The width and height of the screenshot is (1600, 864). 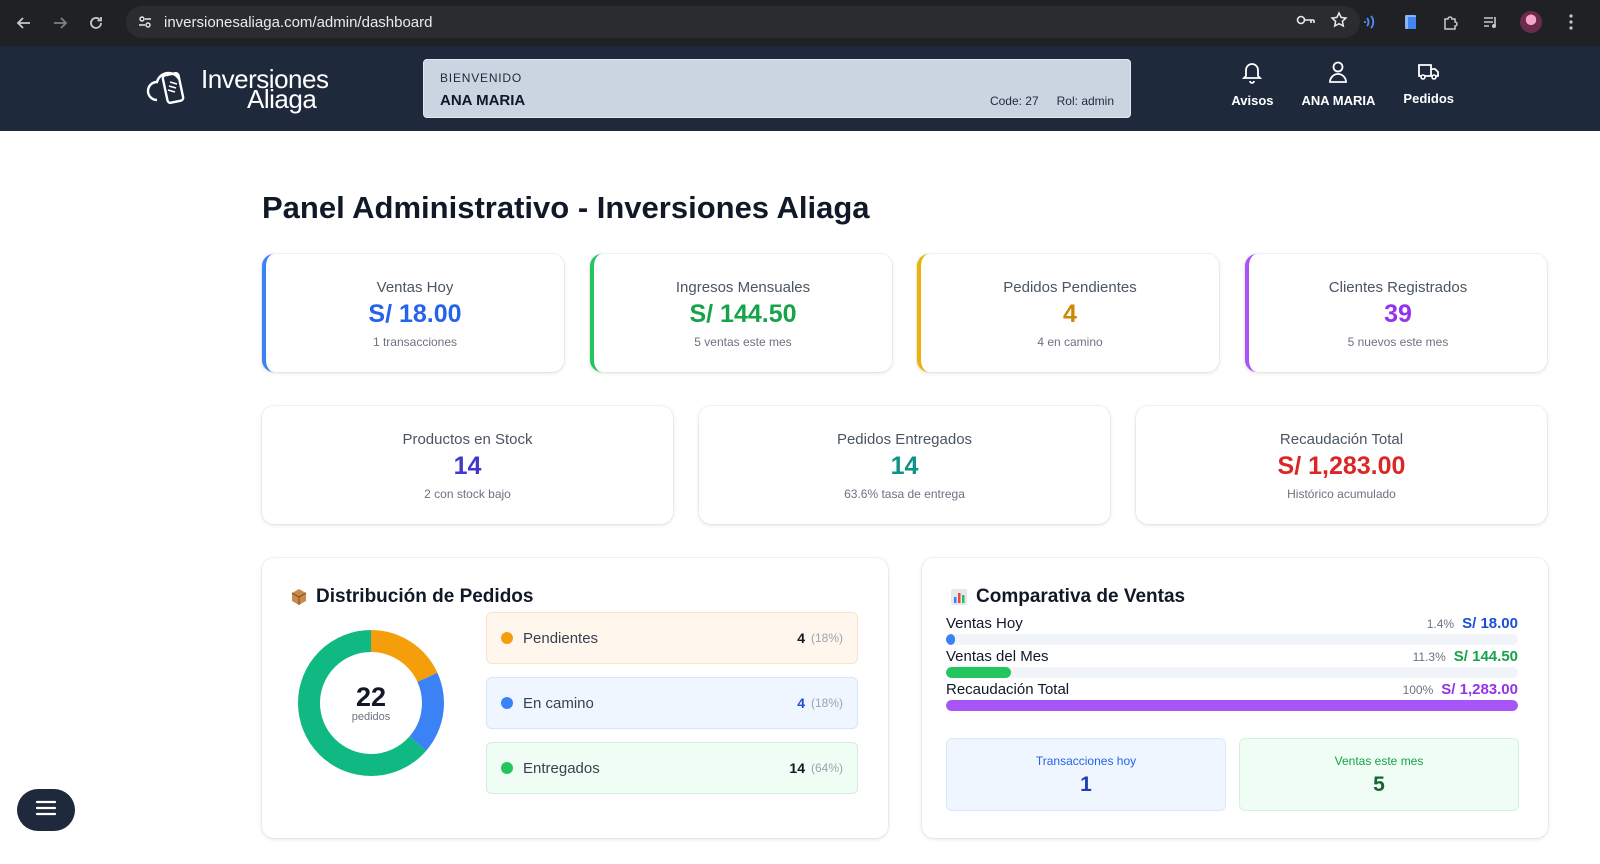 I want to click on distribution-title-text: Distribución de Pedidos, so click(x=425, y=596).